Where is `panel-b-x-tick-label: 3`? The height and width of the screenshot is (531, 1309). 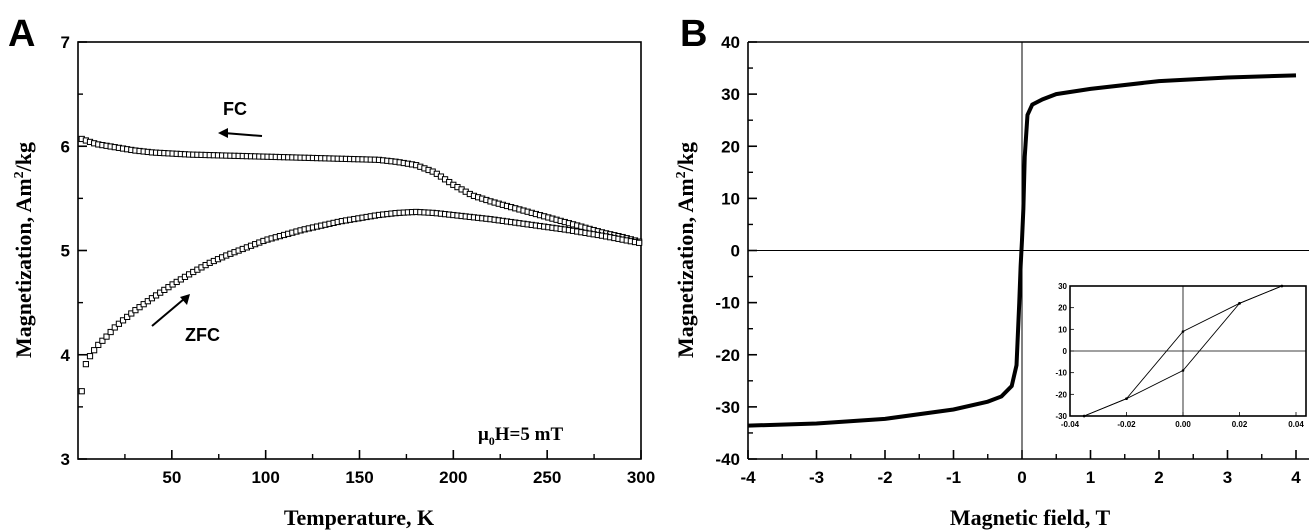 panel-b-x-tick-label: 3 is located at coordinates (1227, 477).